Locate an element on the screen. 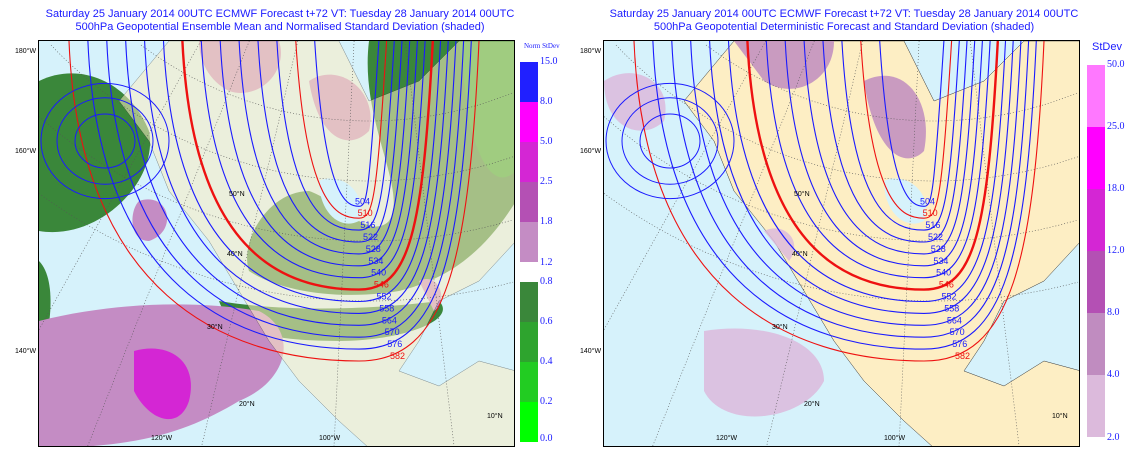 The height and width of the screenshot is (467, 1139). left-legend-label: 15.0 is located at coordinates (549, 61).